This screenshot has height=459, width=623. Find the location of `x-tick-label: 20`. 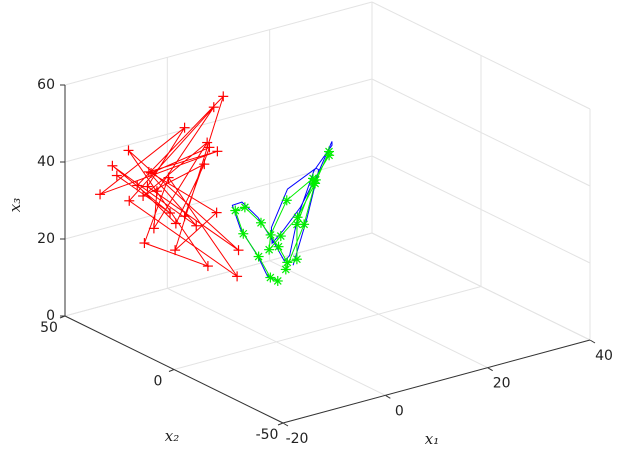

x-tick-label: 20 is located at coordinates (502, 384).